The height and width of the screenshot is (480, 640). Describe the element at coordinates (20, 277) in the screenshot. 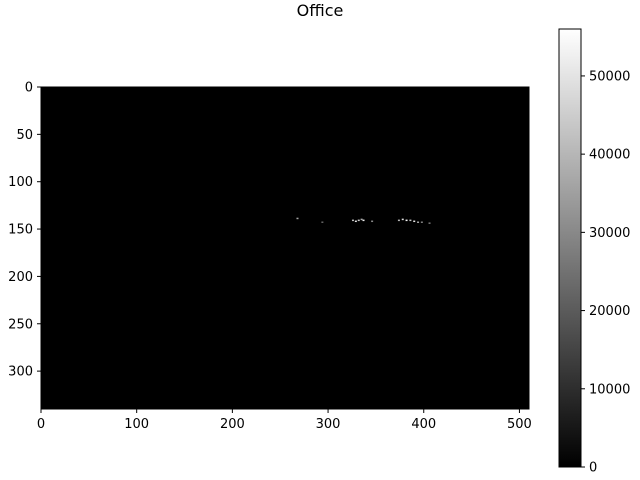

I see `y-tick-label: 200` at that location.